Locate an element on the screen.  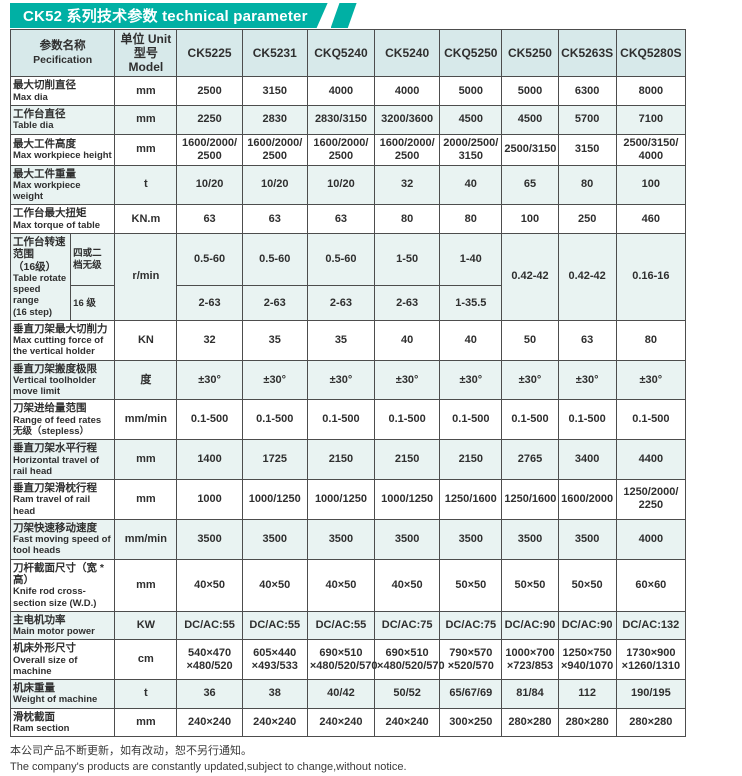
param-label-cell: 最大切削直径 Max dia is located at coordinates (62, 91).